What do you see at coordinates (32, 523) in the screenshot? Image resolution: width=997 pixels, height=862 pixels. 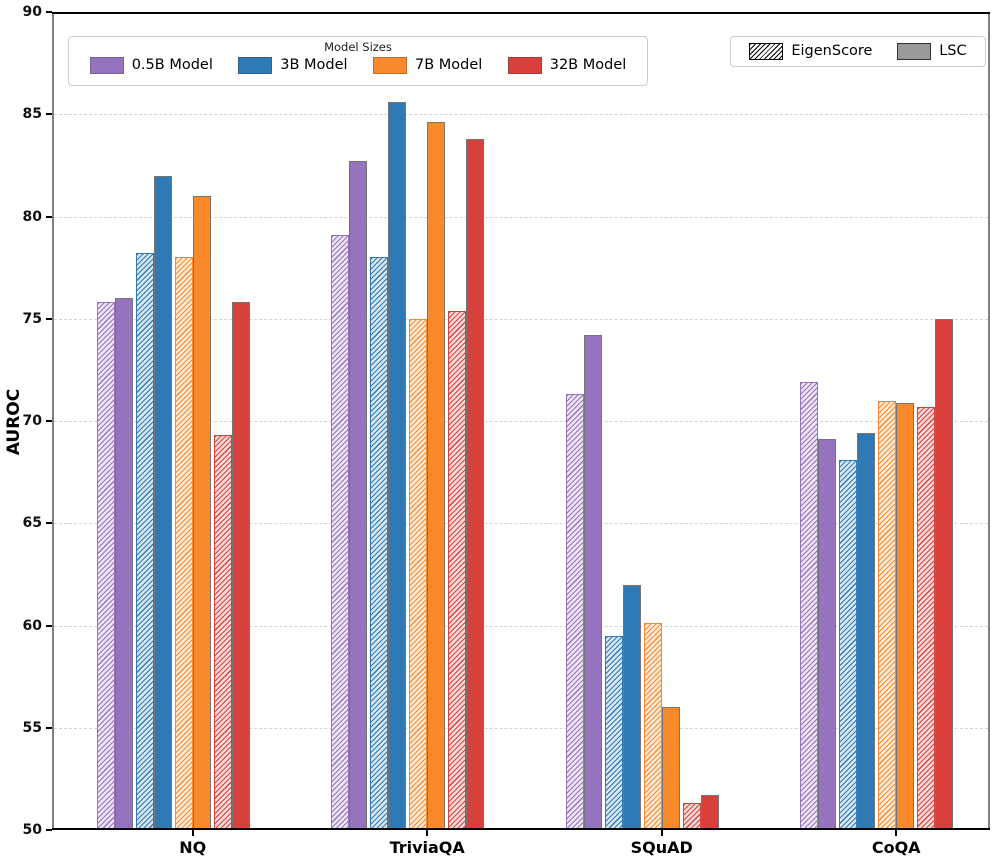 I see `y-tick-label-65: 65` at bounding box center [32, 523].